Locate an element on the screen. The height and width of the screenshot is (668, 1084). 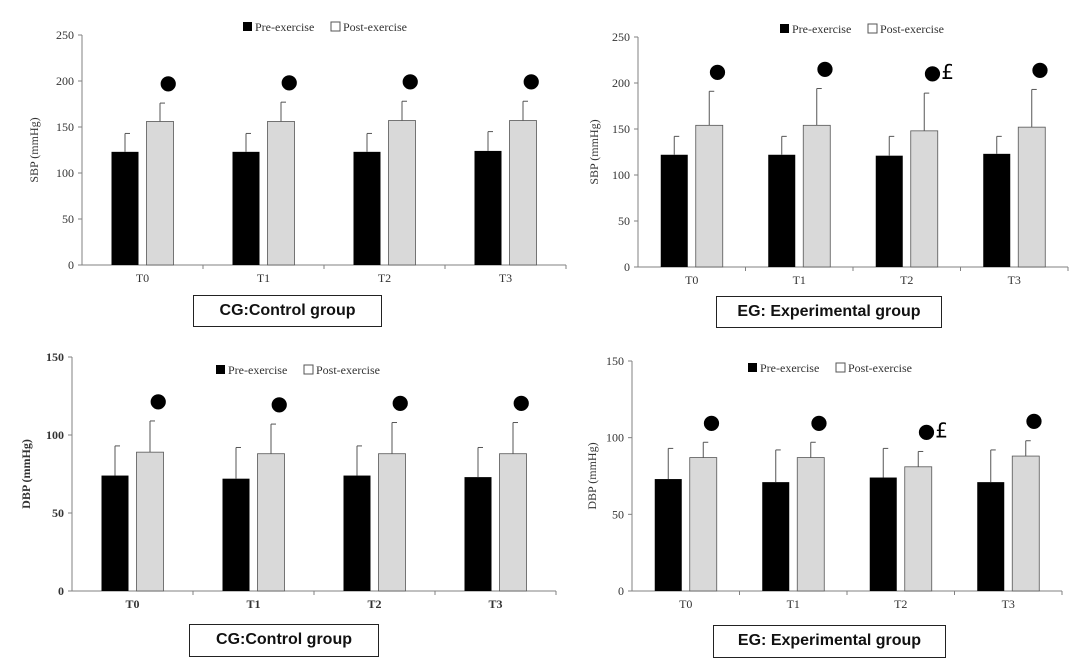
cg-dbp-legend-swatch-pre is located at coordinates (220, 369).